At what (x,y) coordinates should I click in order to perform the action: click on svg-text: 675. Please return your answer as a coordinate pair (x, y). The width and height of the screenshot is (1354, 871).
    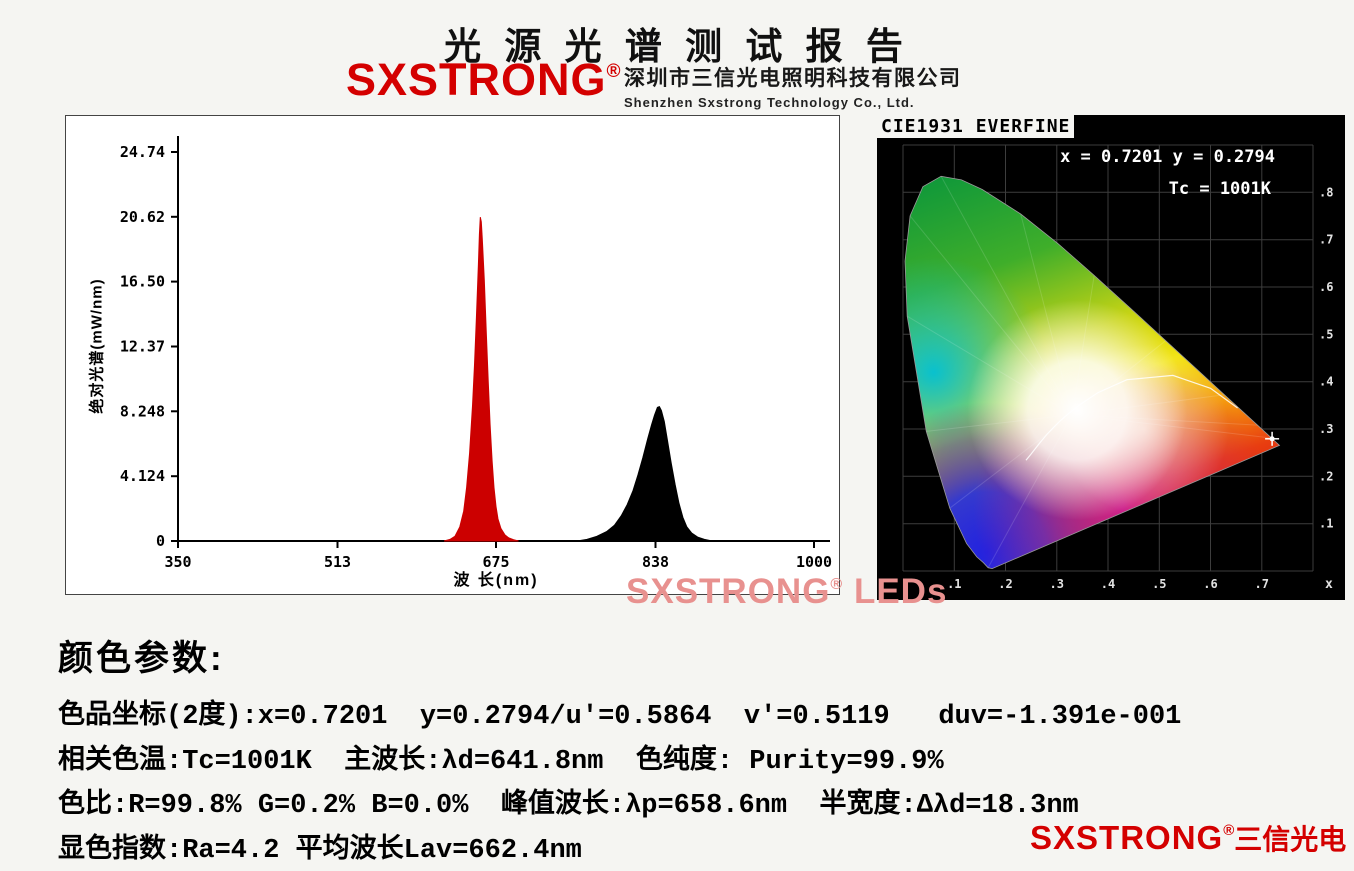
    Looking at the image, I should click on (495, 562).